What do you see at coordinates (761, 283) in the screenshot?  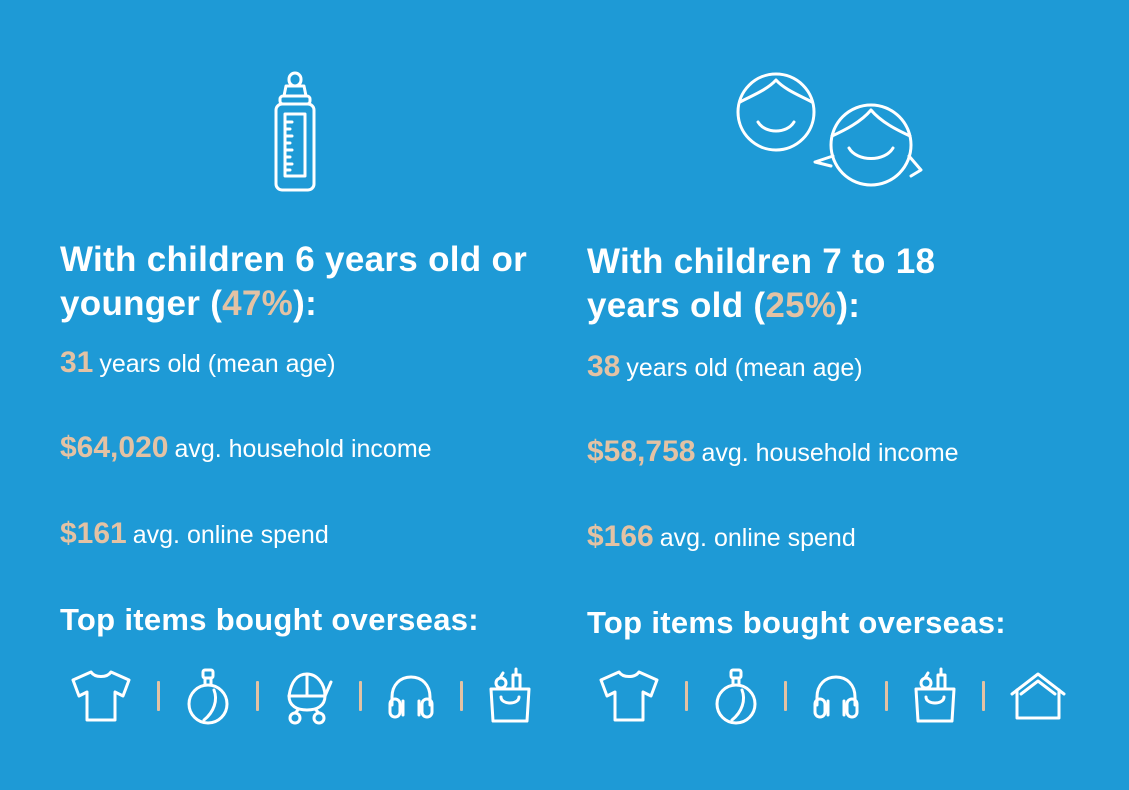 I see `heading-text: With children 7 to 18 years old (` at bounding box center [761, 283].